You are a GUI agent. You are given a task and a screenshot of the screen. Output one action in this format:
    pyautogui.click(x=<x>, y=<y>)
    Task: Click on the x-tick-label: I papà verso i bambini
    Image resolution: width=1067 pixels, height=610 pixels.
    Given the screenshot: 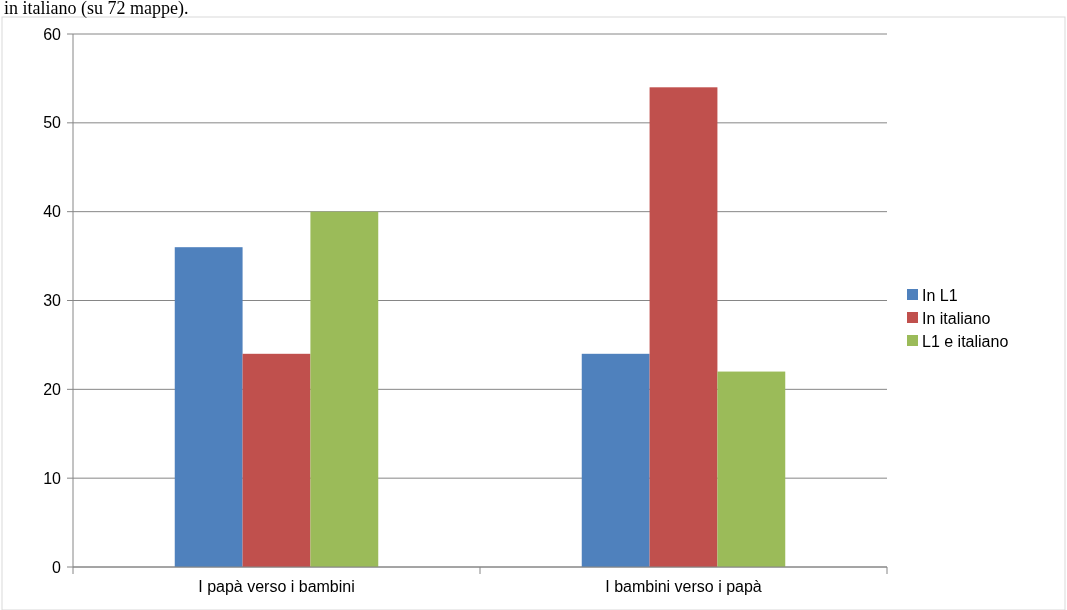 What is the action you would take?
    pyautogui.click(x=276, y=586)
    